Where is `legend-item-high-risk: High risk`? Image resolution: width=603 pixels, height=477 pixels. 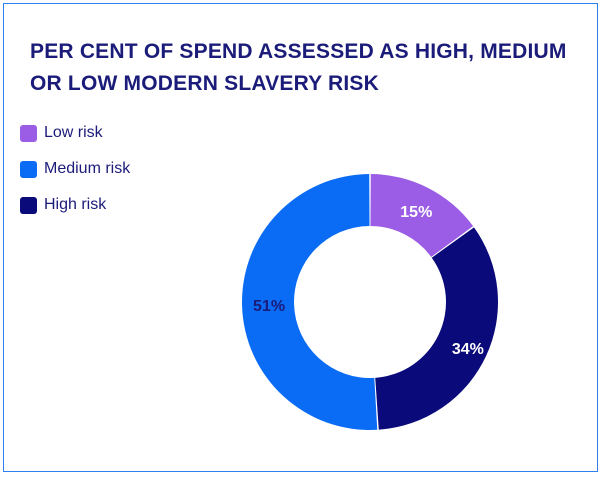 legend-item-high-risk: High risk is located at coordinates (75, 205).